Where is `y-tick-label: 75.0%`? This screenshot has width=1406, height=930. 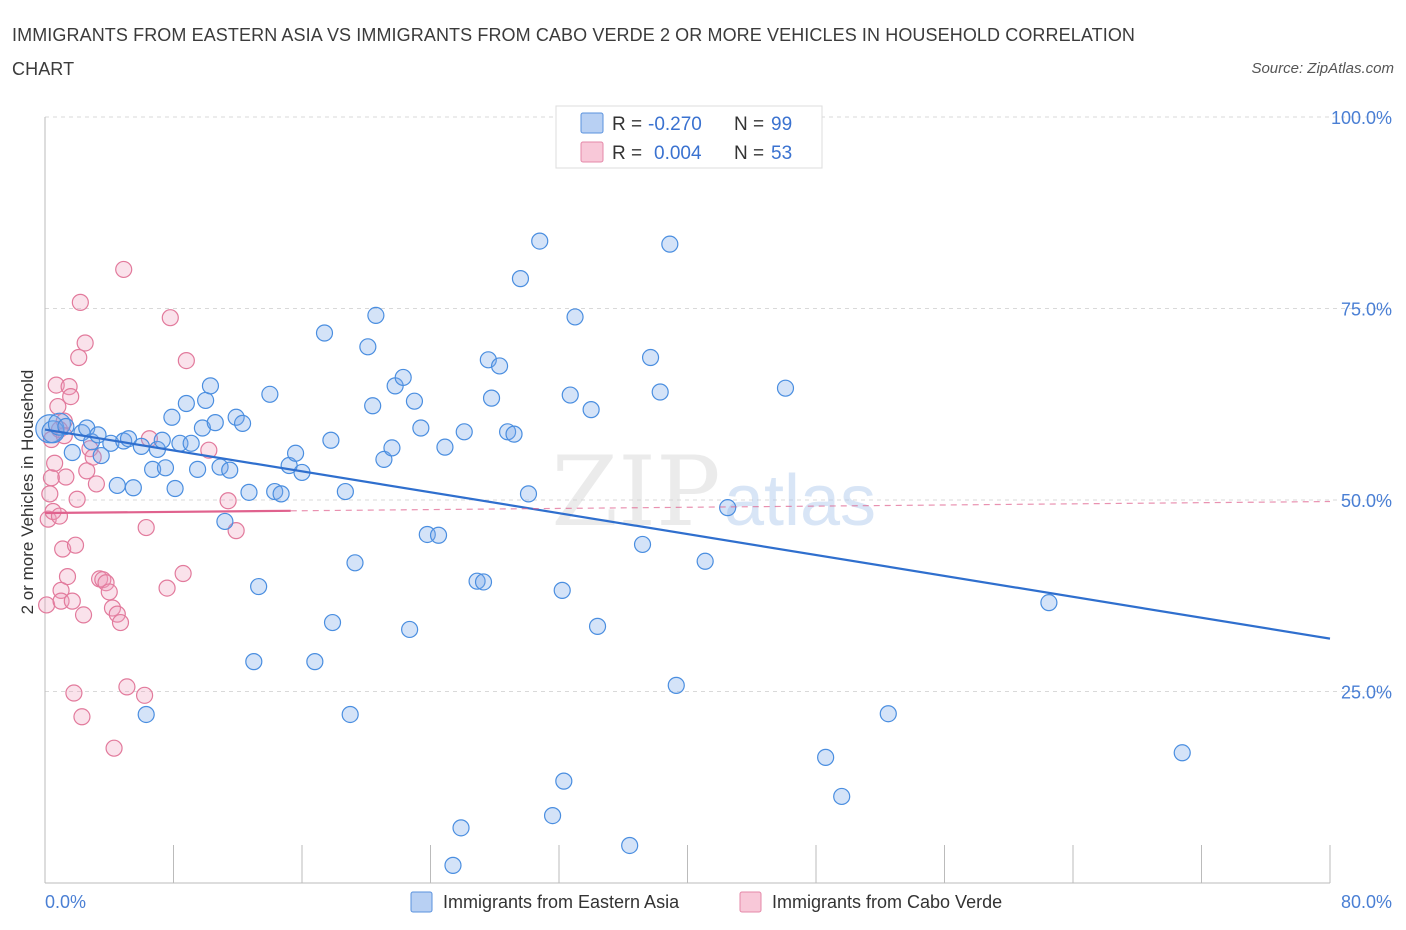
y-tick-label: 75.0% is located at coordinates (1366, 310).